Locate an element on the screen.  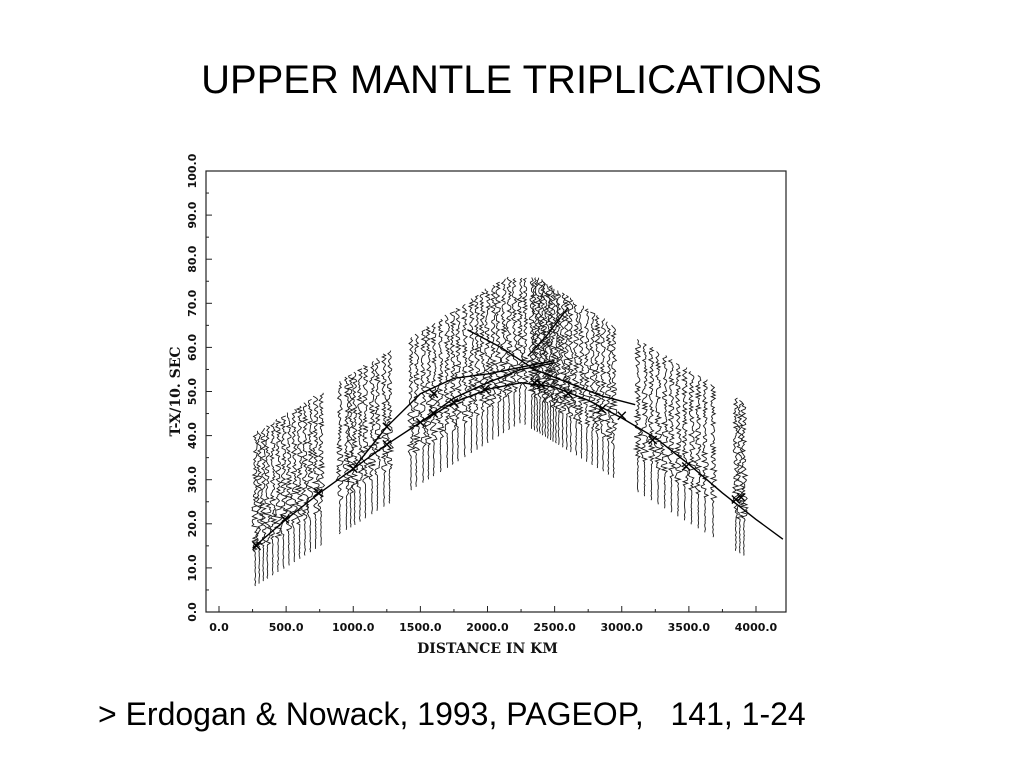
y-tick-label: 30.0 is located at coordinates (192, 479).